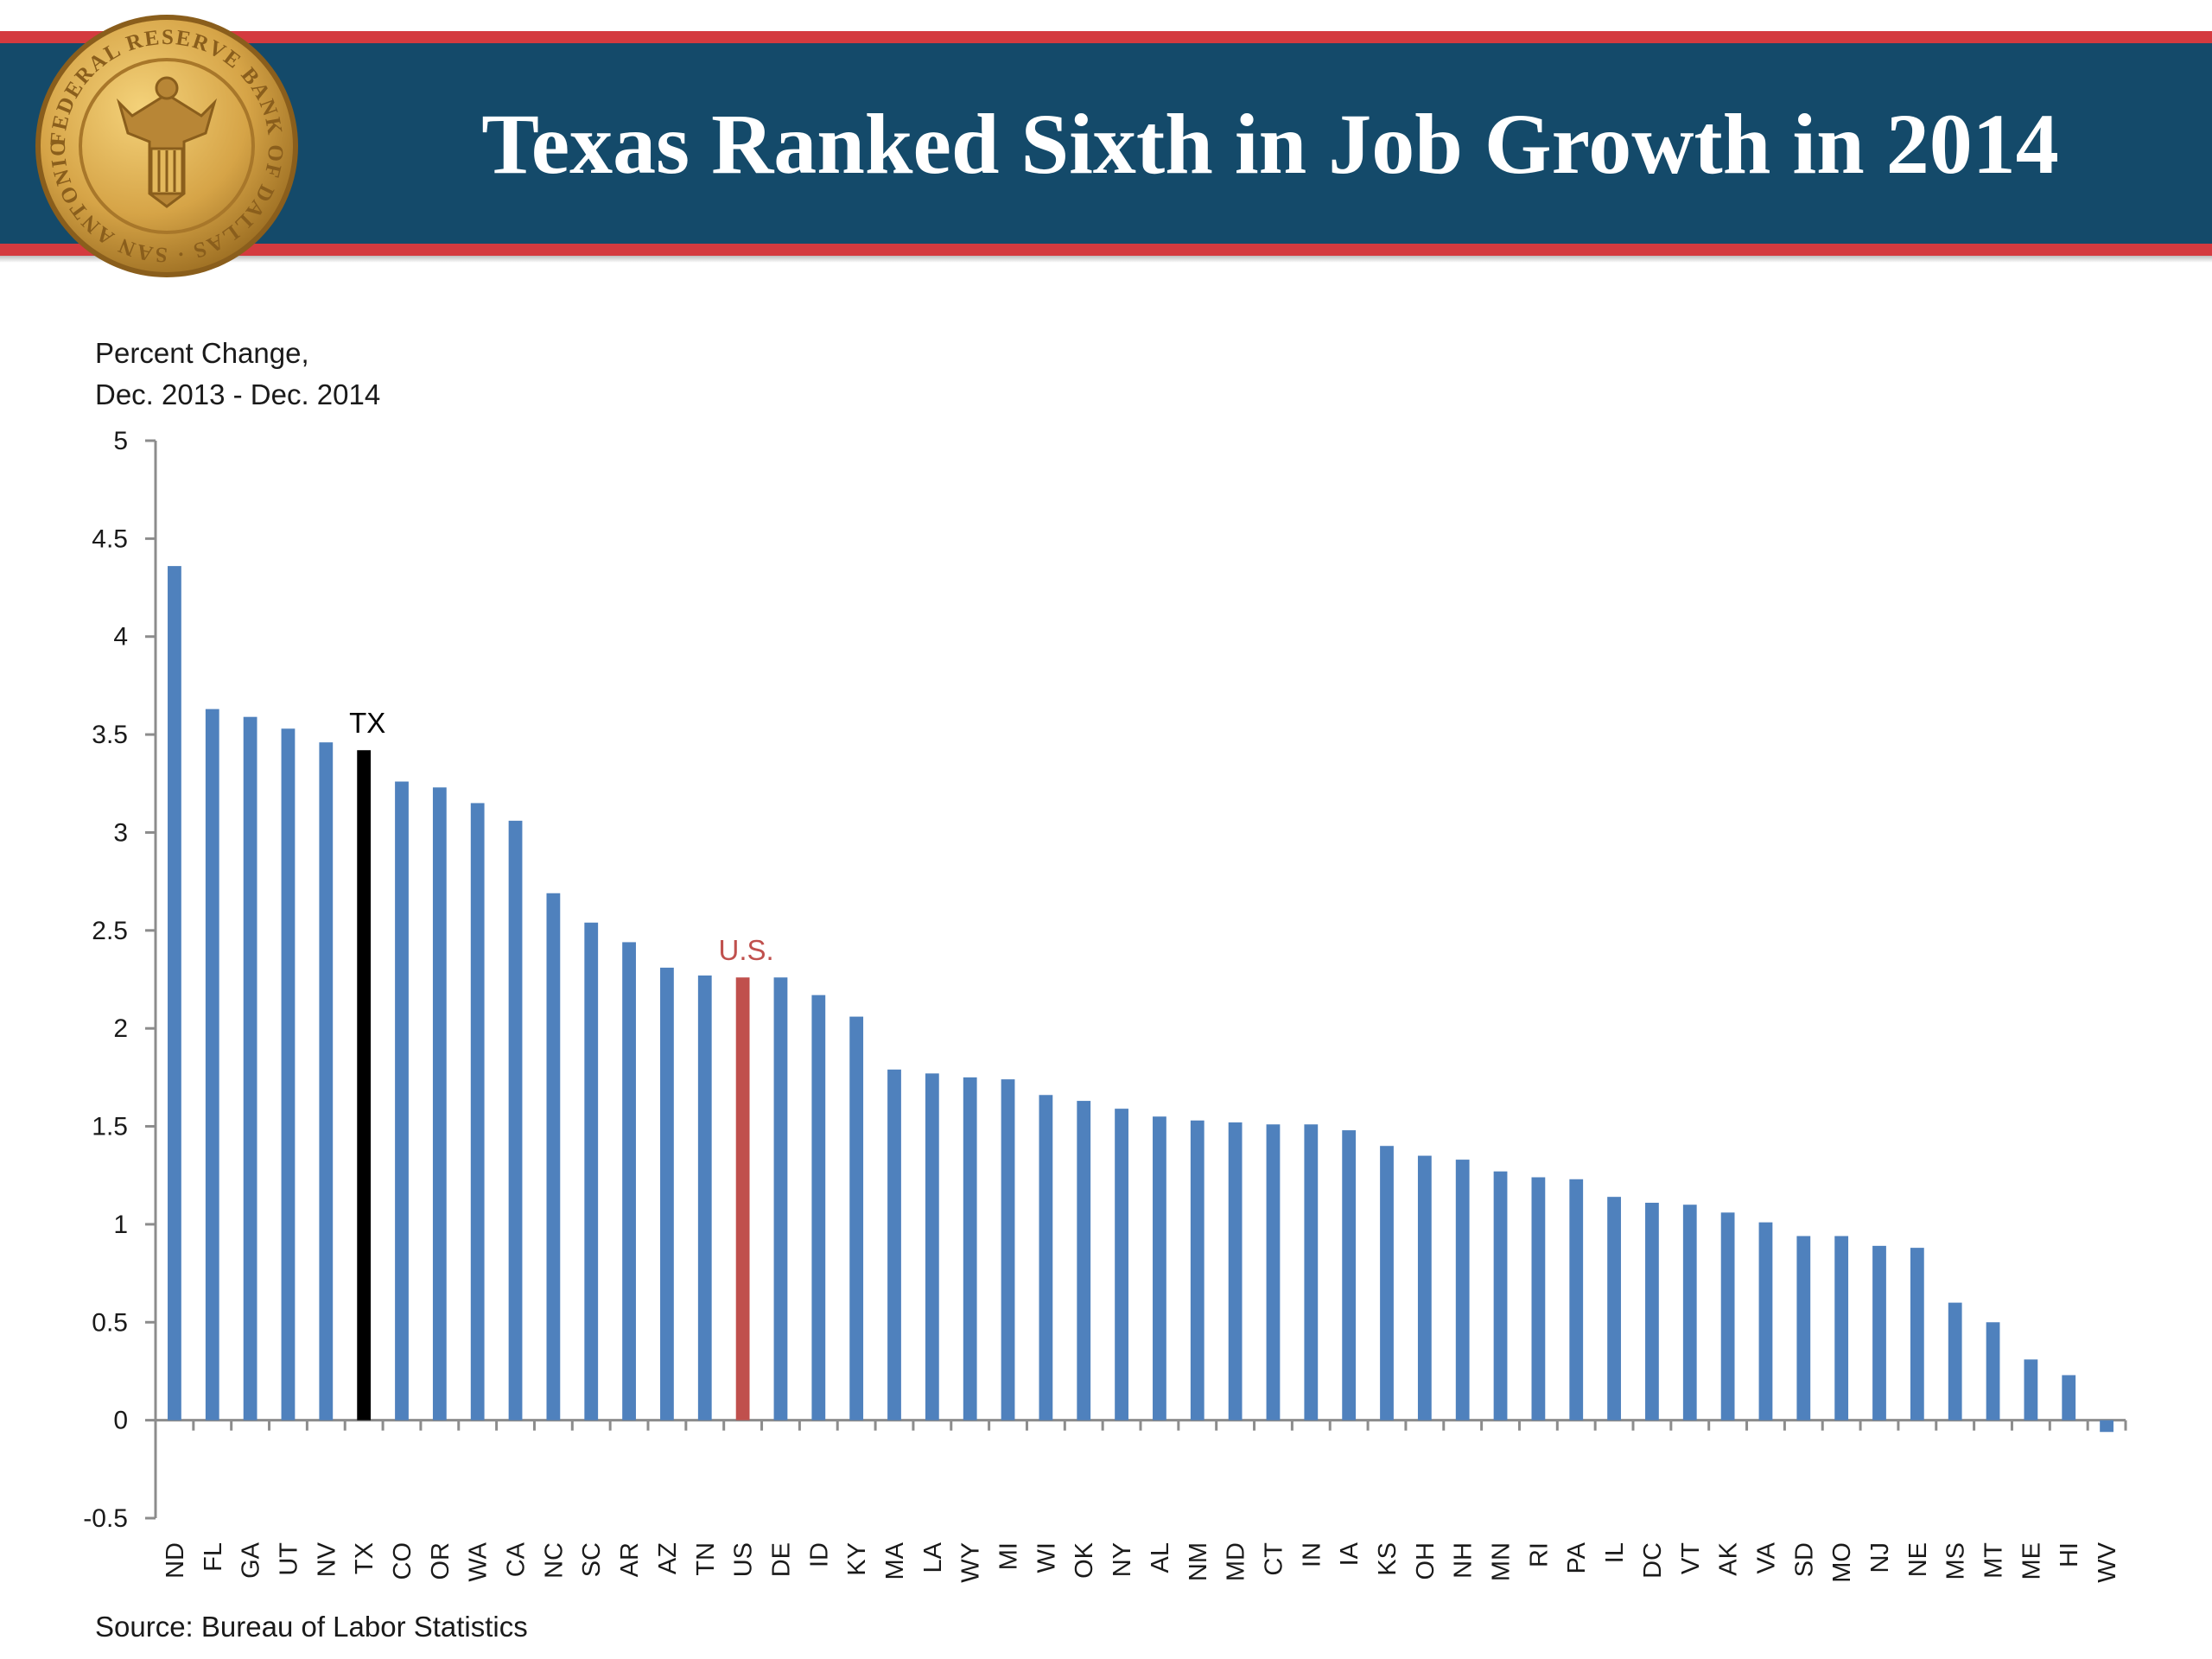  I want to click on x-tick-label-wa: WA, so click(479, 1561).